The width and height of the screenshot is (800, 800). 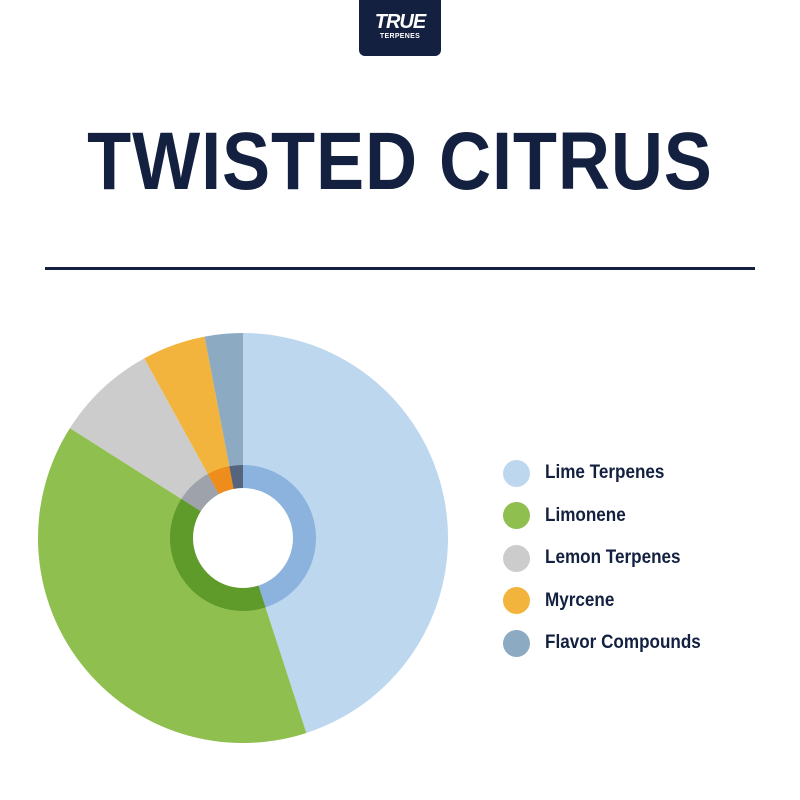 What do you see at coordinates (400, 268) in the screenshot?
I see `divider` at bounding box center [400, 268].